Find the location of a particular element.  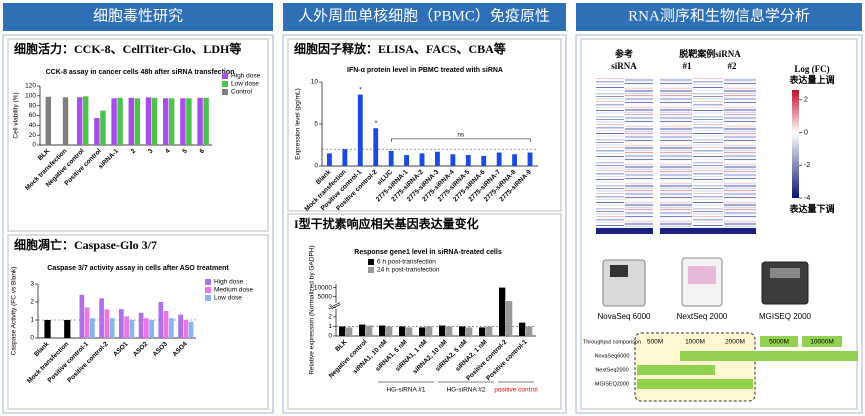

y-axis-label: Caspase Activity (FC vs Blank) is located at coordinates (14, 311).